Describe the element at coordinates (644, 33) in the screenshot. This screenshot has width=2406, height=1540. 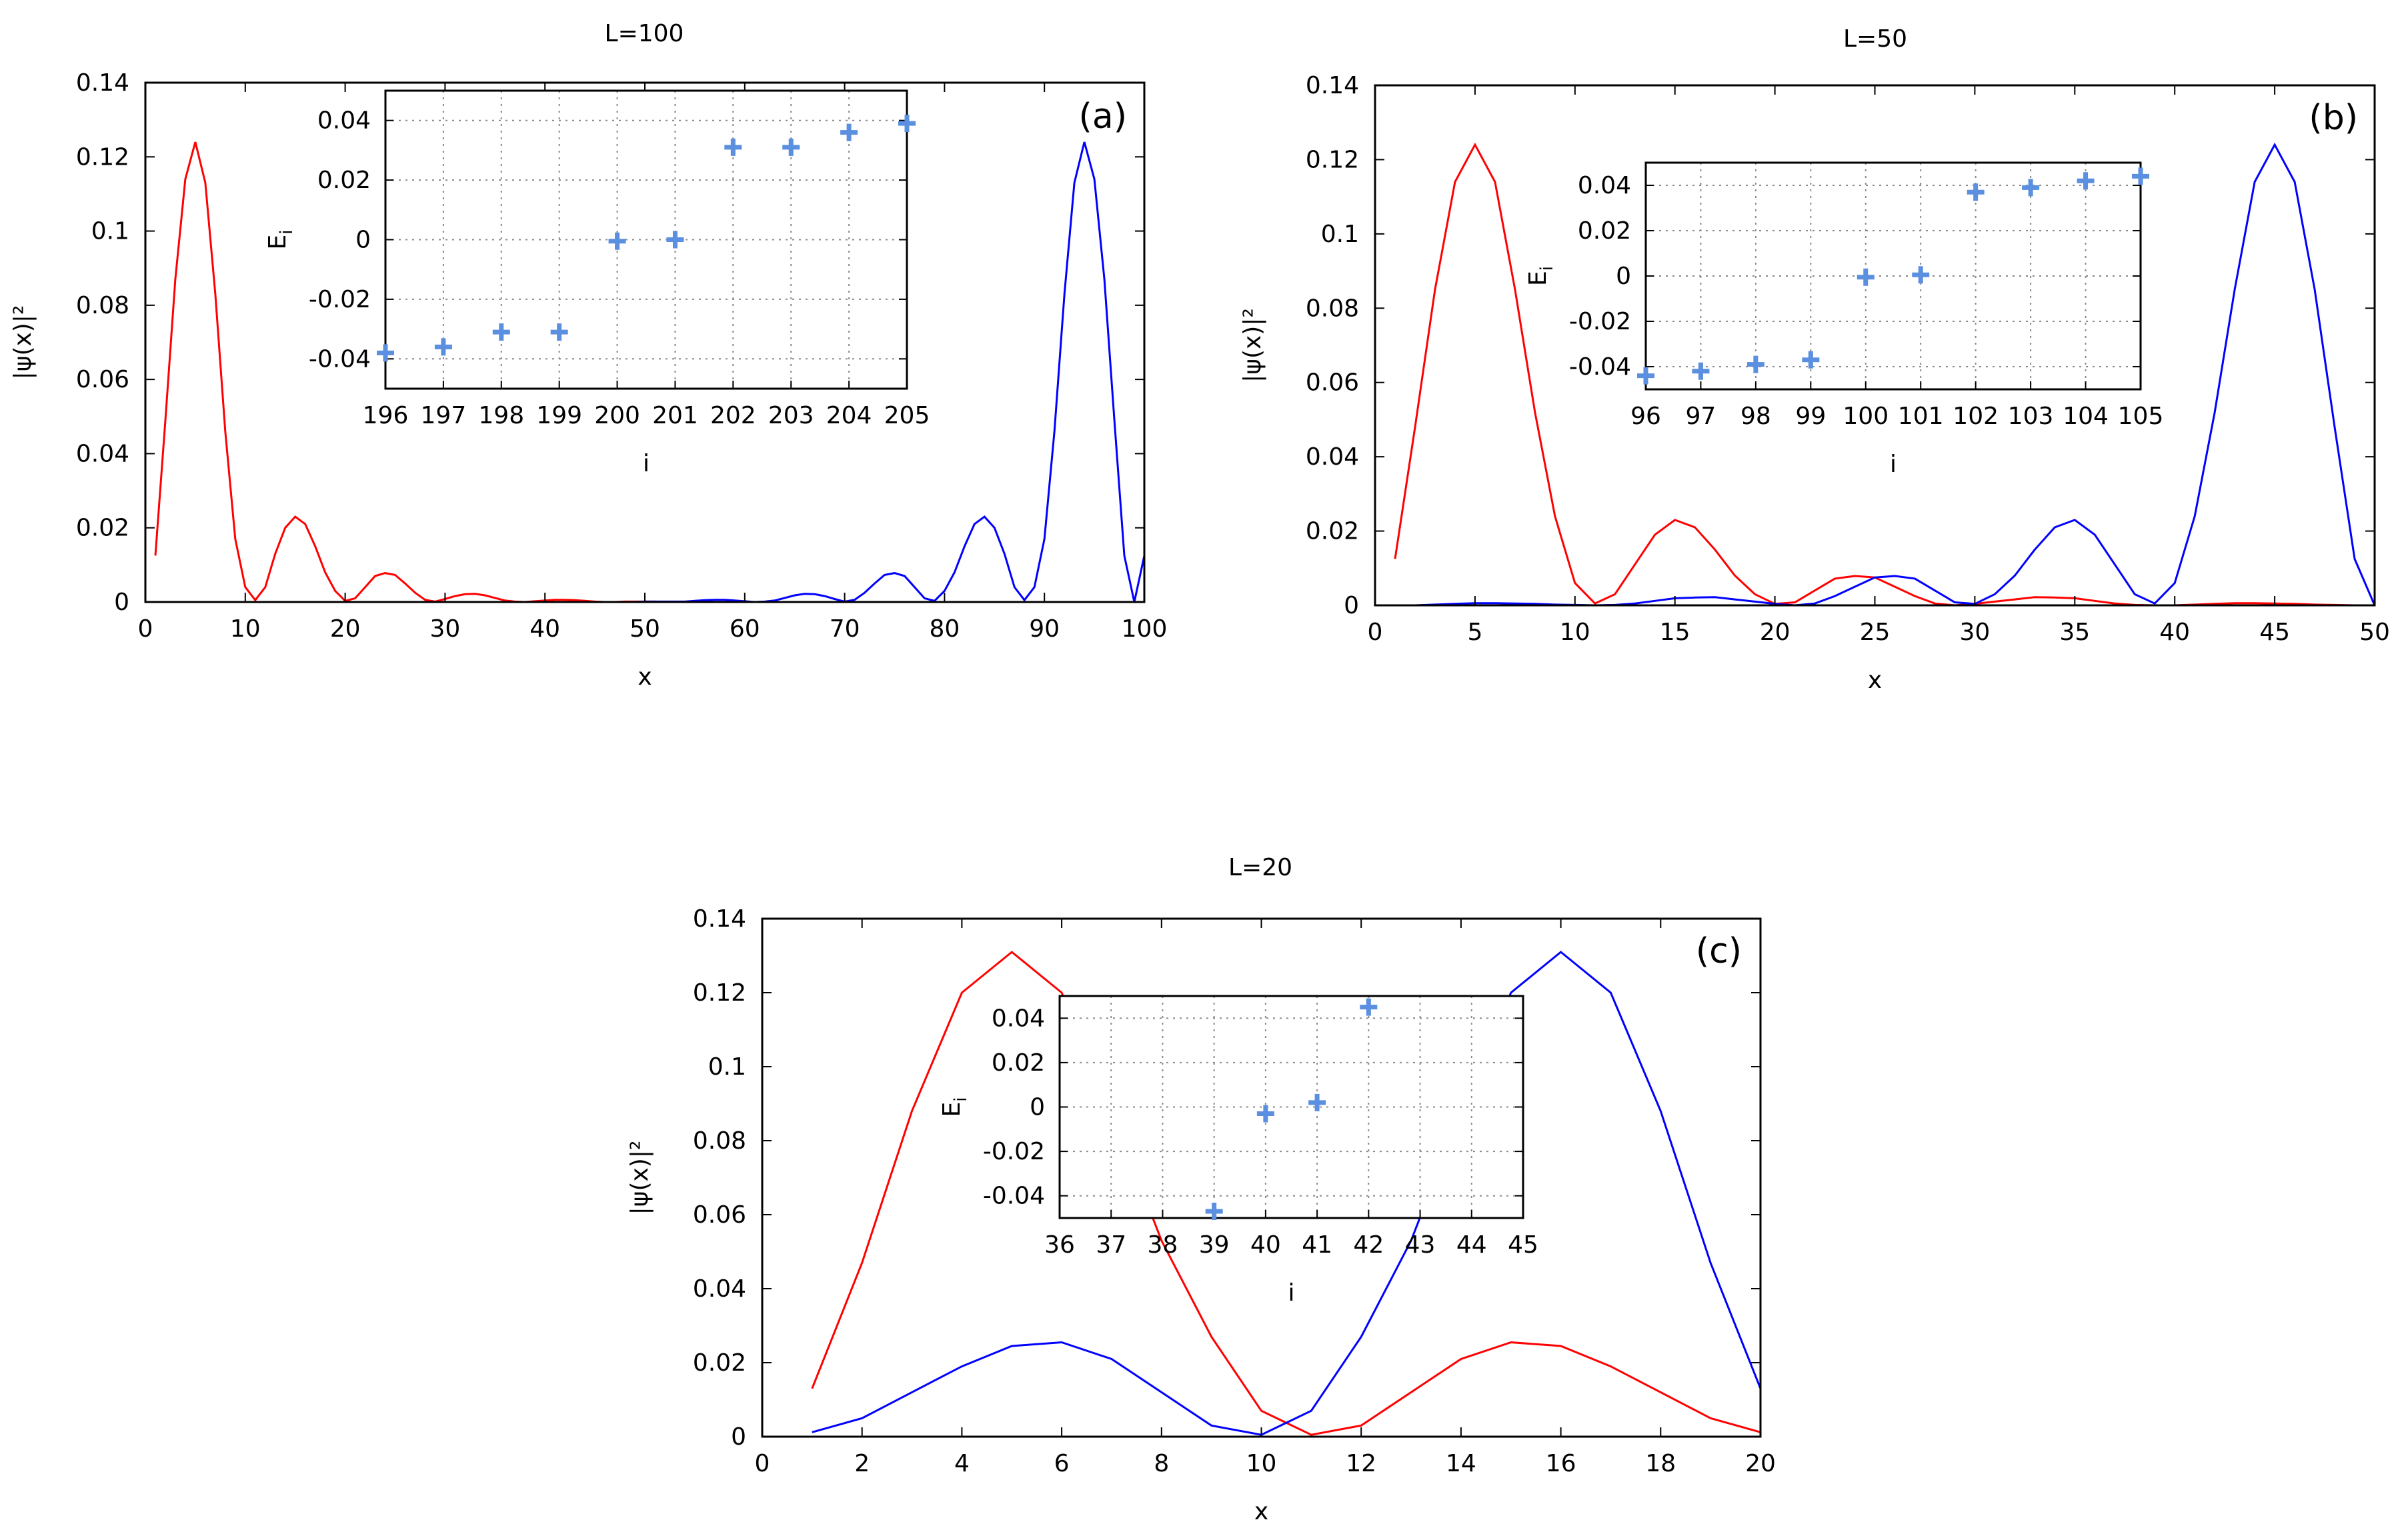
I see `chart-title: L=100` at that location.